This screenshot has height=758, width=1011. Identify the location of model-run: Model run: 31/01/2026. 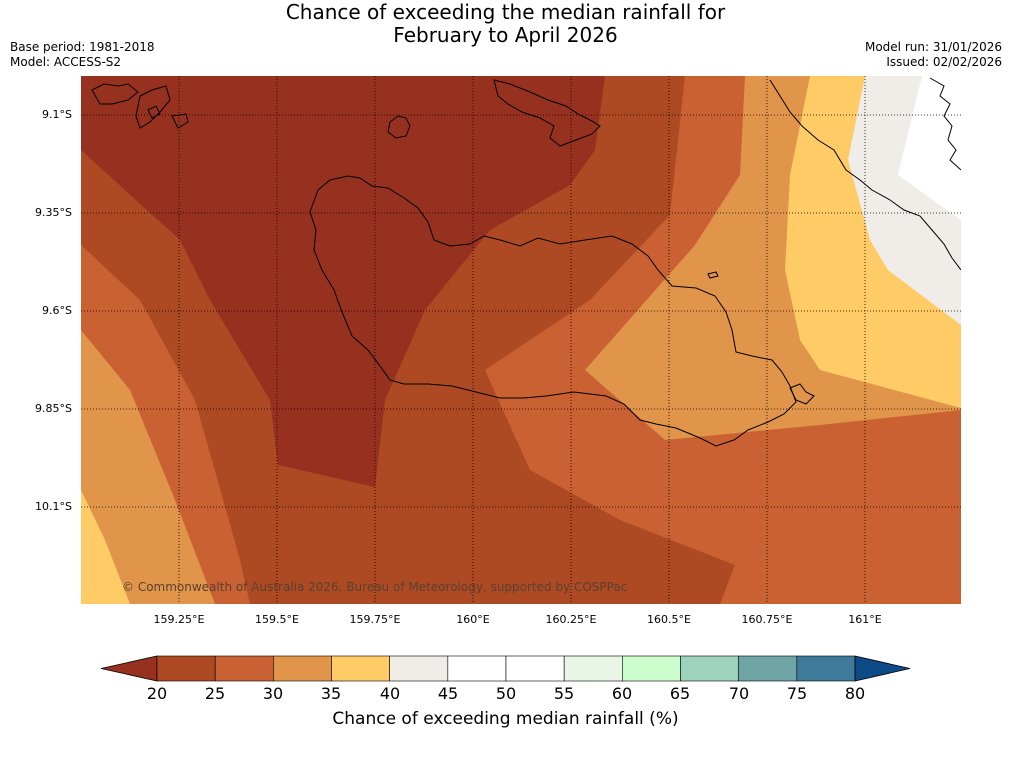
(933, 47).